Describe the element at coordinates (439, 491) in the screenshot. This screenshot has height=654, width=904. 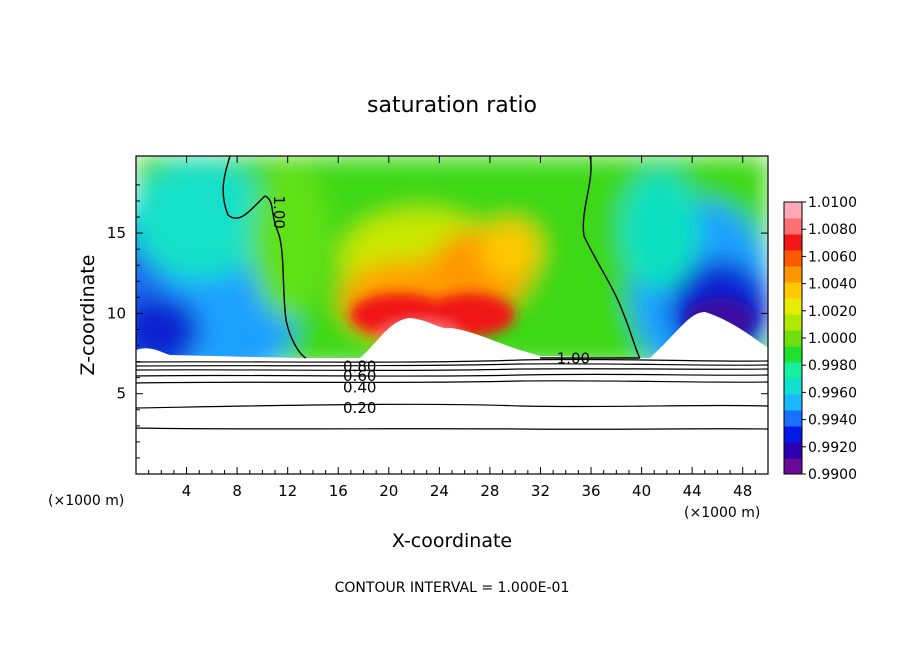
I see `x-tick-label: 24` at that location.